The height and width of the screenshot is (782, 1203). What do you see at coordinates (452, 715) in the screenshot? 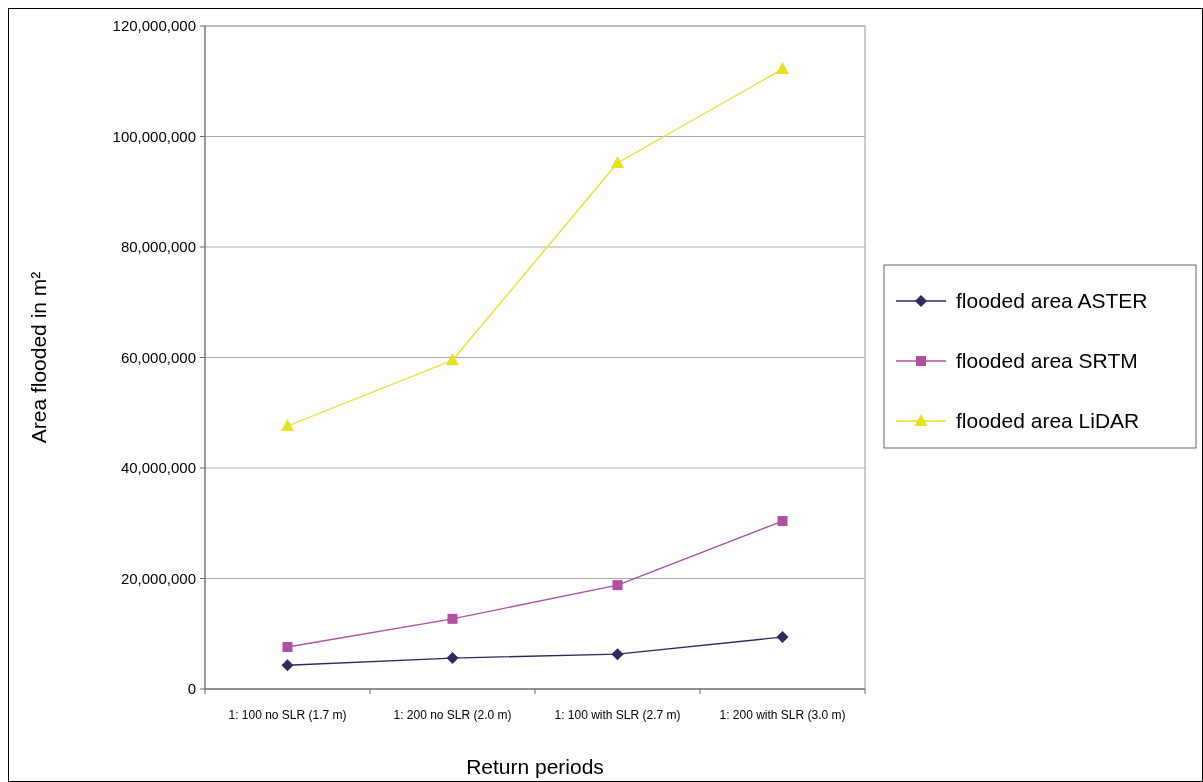
I see `x-tick-label: 1: 200 no SLR (2.0 m)` at bounding box center [452, 715].